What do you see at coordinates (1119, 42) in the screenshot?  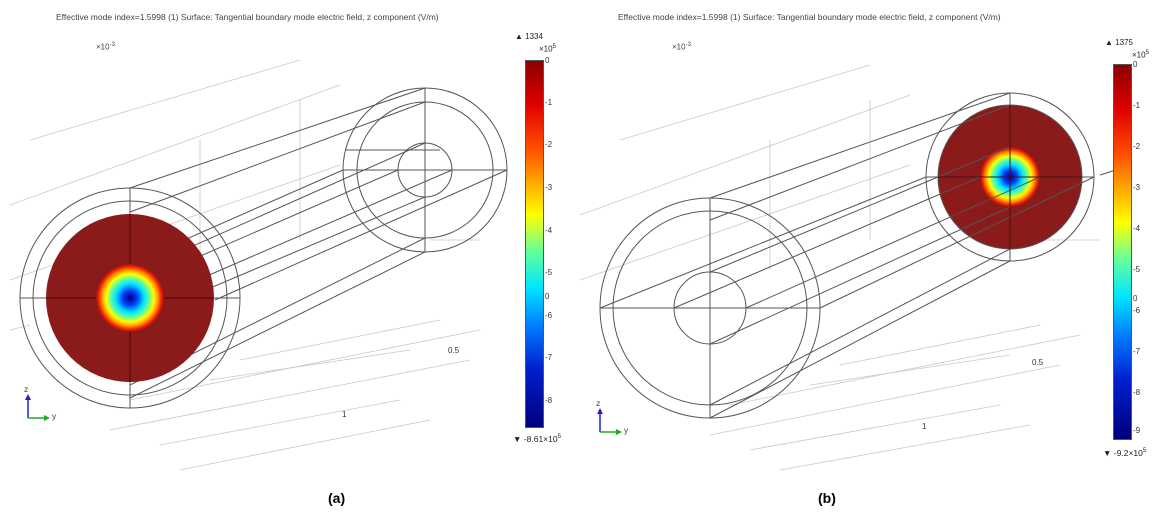 I see `max-marker: ▲ 1375` at bounding box center [1119, 42].